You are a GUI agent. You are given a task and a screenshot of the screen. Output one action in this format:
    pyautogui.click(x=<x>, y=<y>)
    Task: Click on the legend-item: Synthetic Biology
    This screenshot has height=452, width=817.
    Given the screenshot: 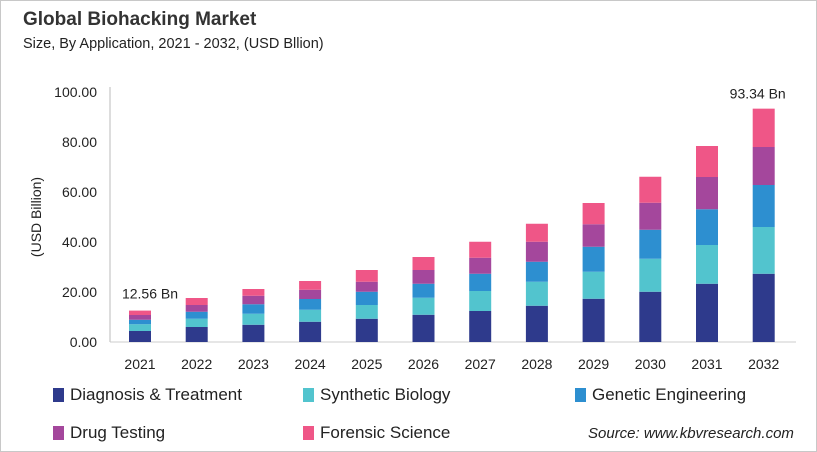 What is the action you would take?
    pyautogui.click(x=376, y=395)
    